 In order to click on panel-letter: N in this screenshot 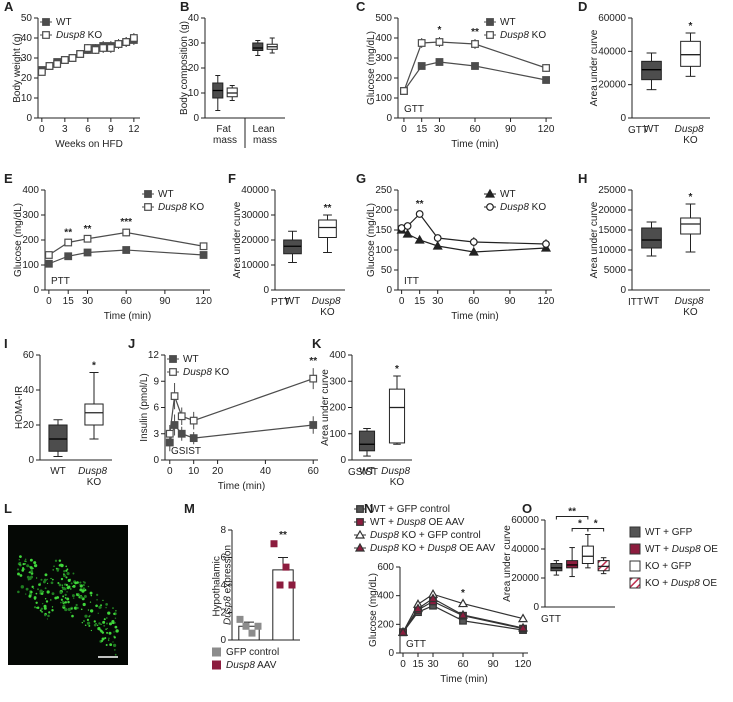, I will do `click(368, 508)`.